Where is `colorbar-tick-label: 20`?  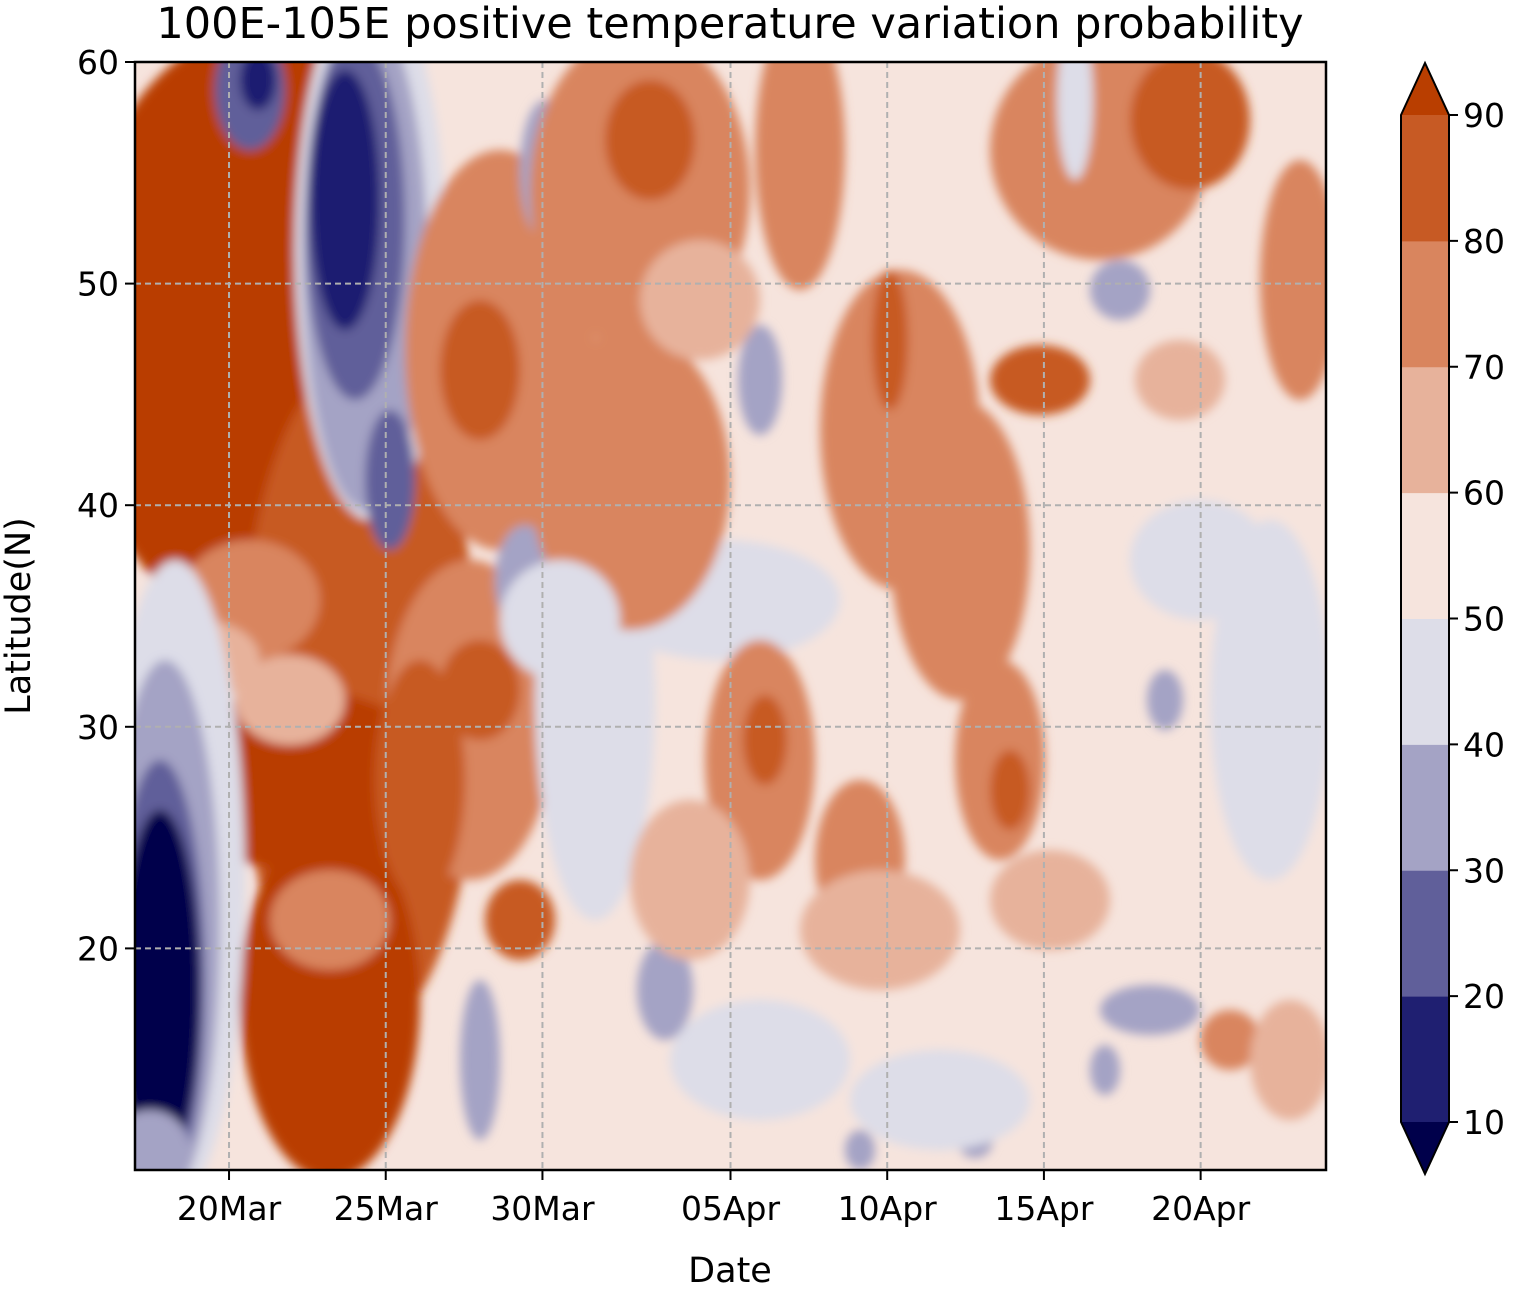 colorbar-tick-label: 20 is located at coordinates (1484, 996).